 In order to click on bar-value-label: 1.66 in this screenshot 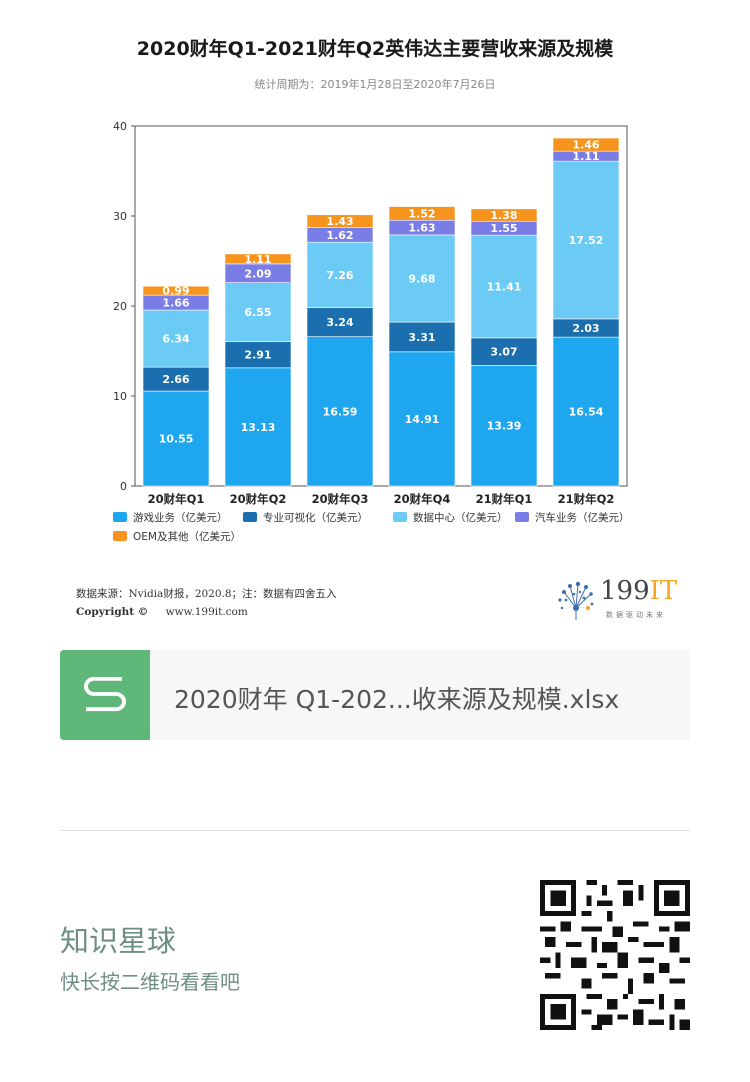, I will do `click(175, 303)`.